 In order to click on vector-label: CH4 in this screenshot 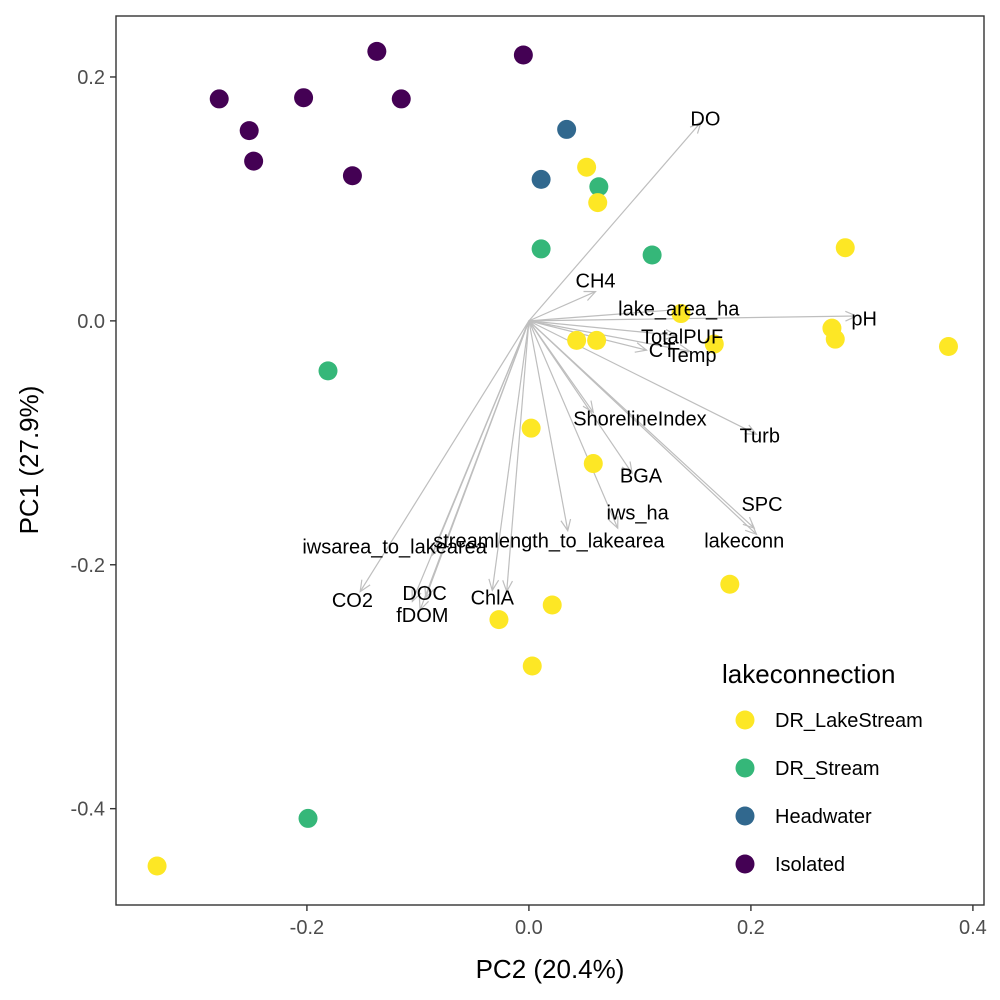, I will do `click(596, 282)`.